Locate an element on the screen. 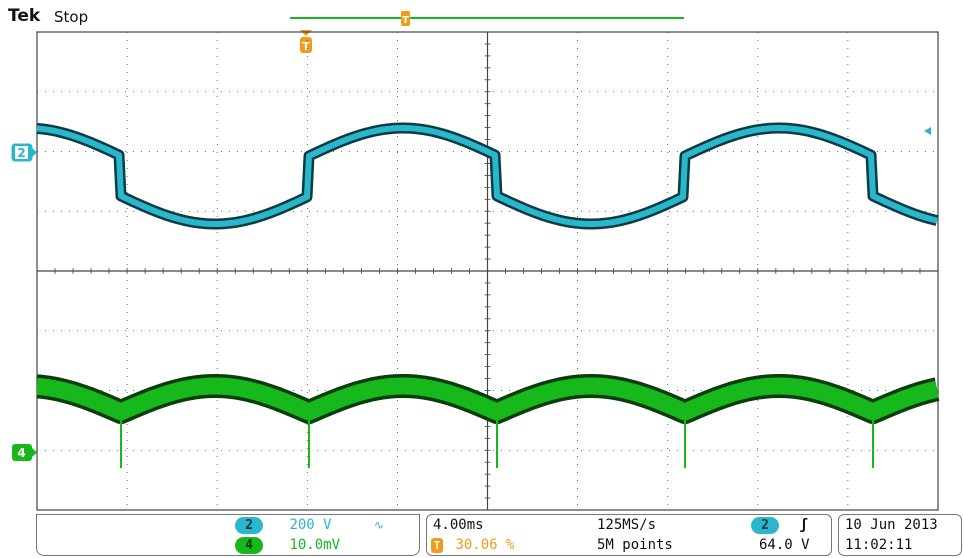  svg-text: T is located at coordinates (405, 20).